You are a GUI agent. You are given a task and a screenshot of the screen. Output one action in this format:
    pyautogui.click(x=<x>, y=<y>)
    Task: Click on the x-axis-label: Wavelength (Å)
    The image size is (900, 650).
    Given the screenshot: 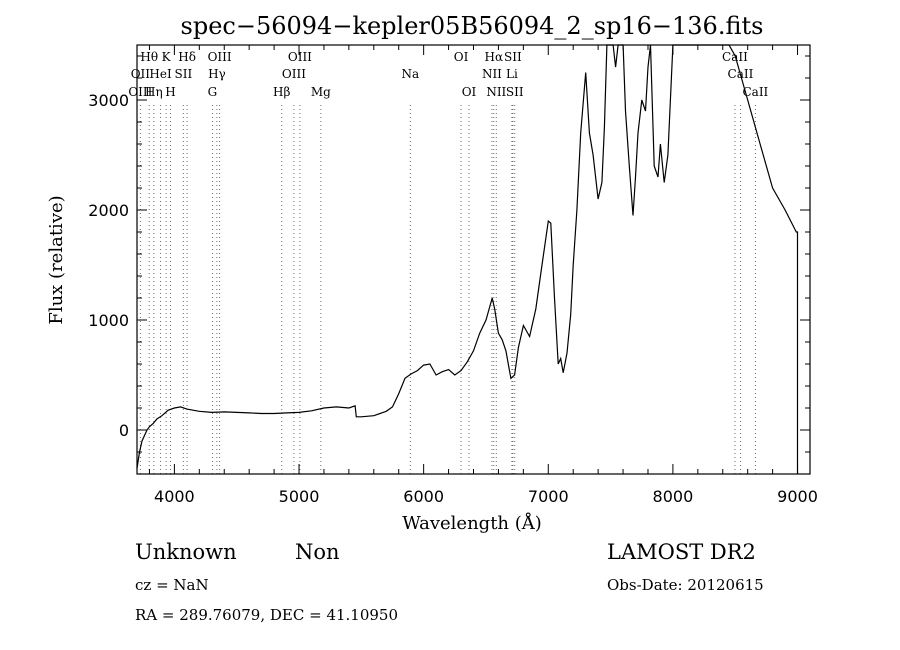 What is the action you would take?
    pyautogui.click(x=472, y=523)
    